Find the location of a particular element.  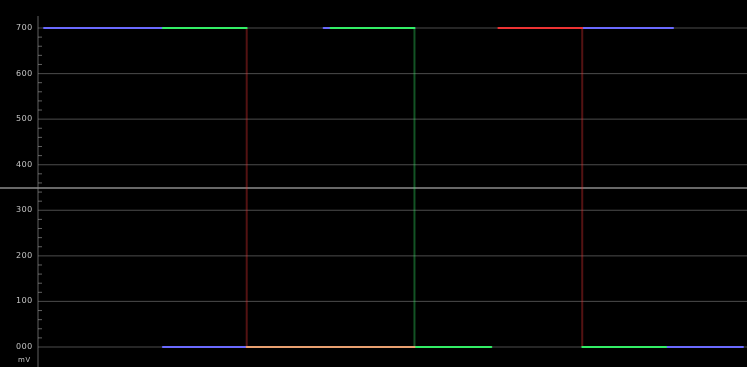

unit-label: mV is located at coordinates (24, 360).